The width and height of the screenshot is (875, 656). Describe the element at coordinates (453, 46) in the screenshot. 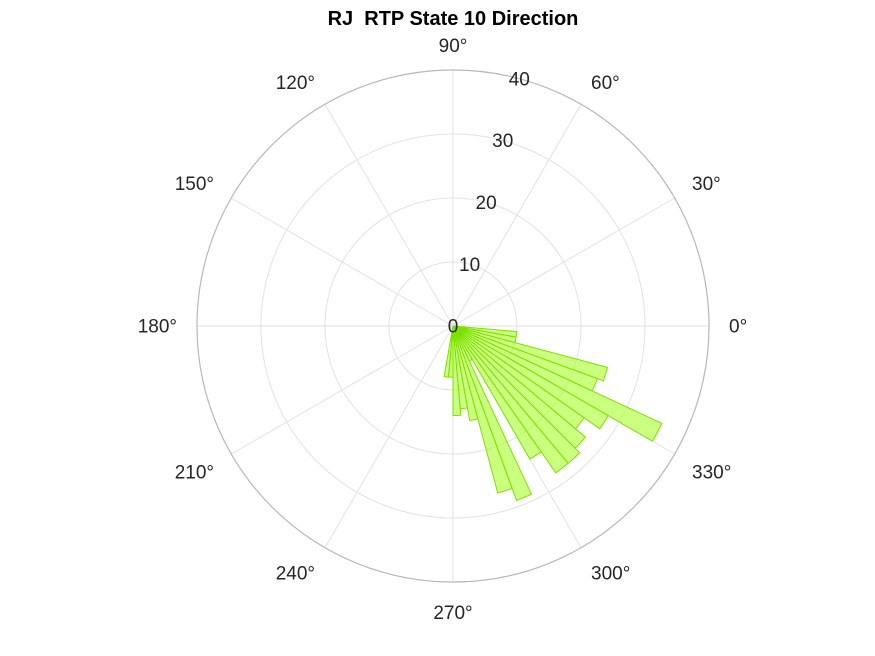

I see `angle-tick-label: 90°` at that location.